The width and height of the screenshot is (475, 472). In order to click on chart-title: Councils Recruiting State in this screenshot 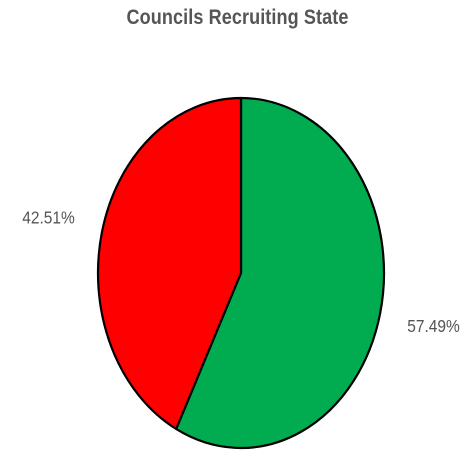, I will do `click(237, 17)`.